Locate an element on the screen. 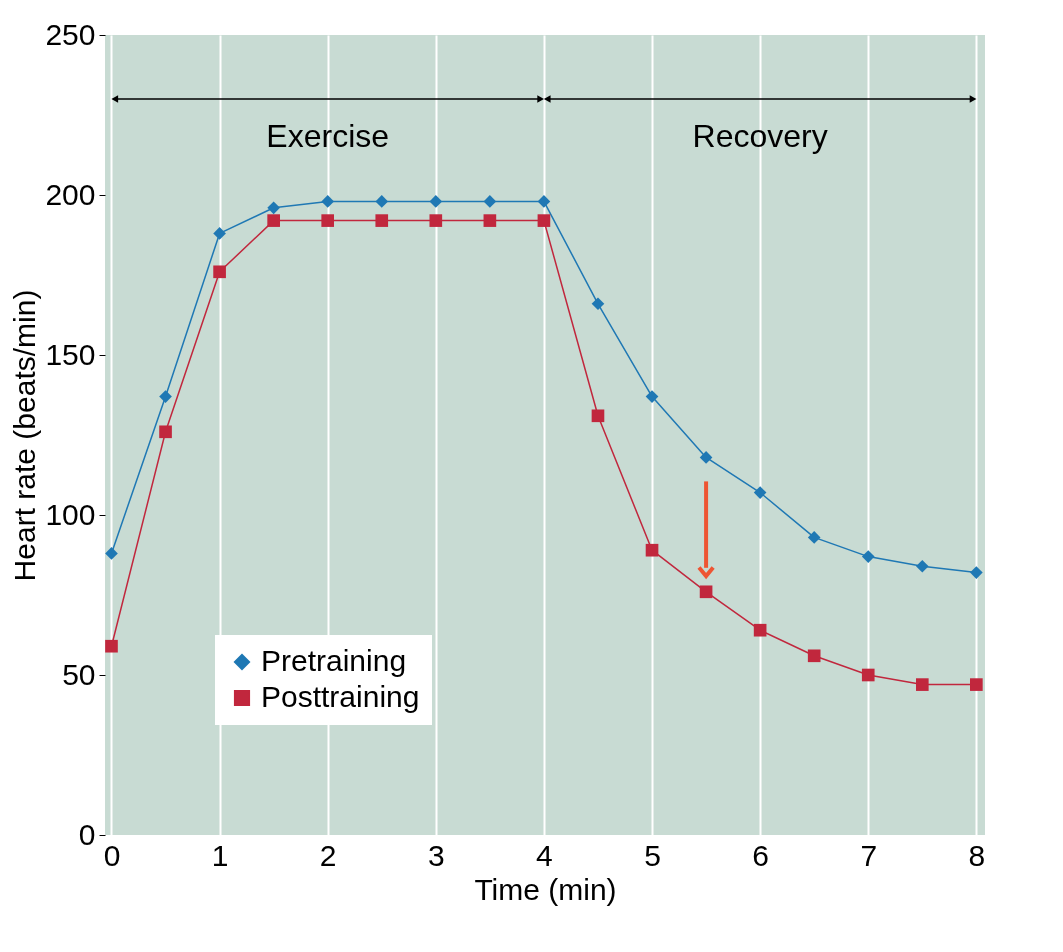 The image size is (1063, 952). y-tick-label: 100 is located at coordinates (70, 514).